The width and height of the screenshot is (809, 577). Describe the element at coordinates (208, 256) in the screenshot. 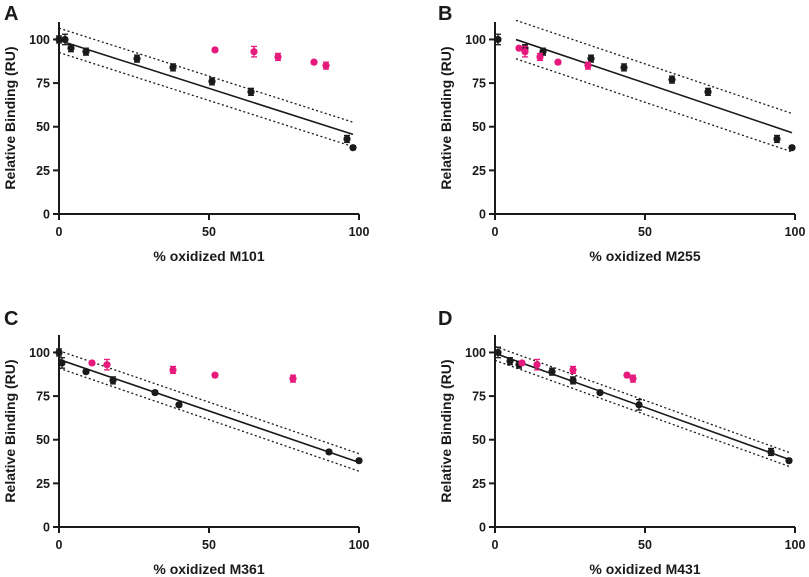

I see `x-axis-title: % oxidized M101` at that location.